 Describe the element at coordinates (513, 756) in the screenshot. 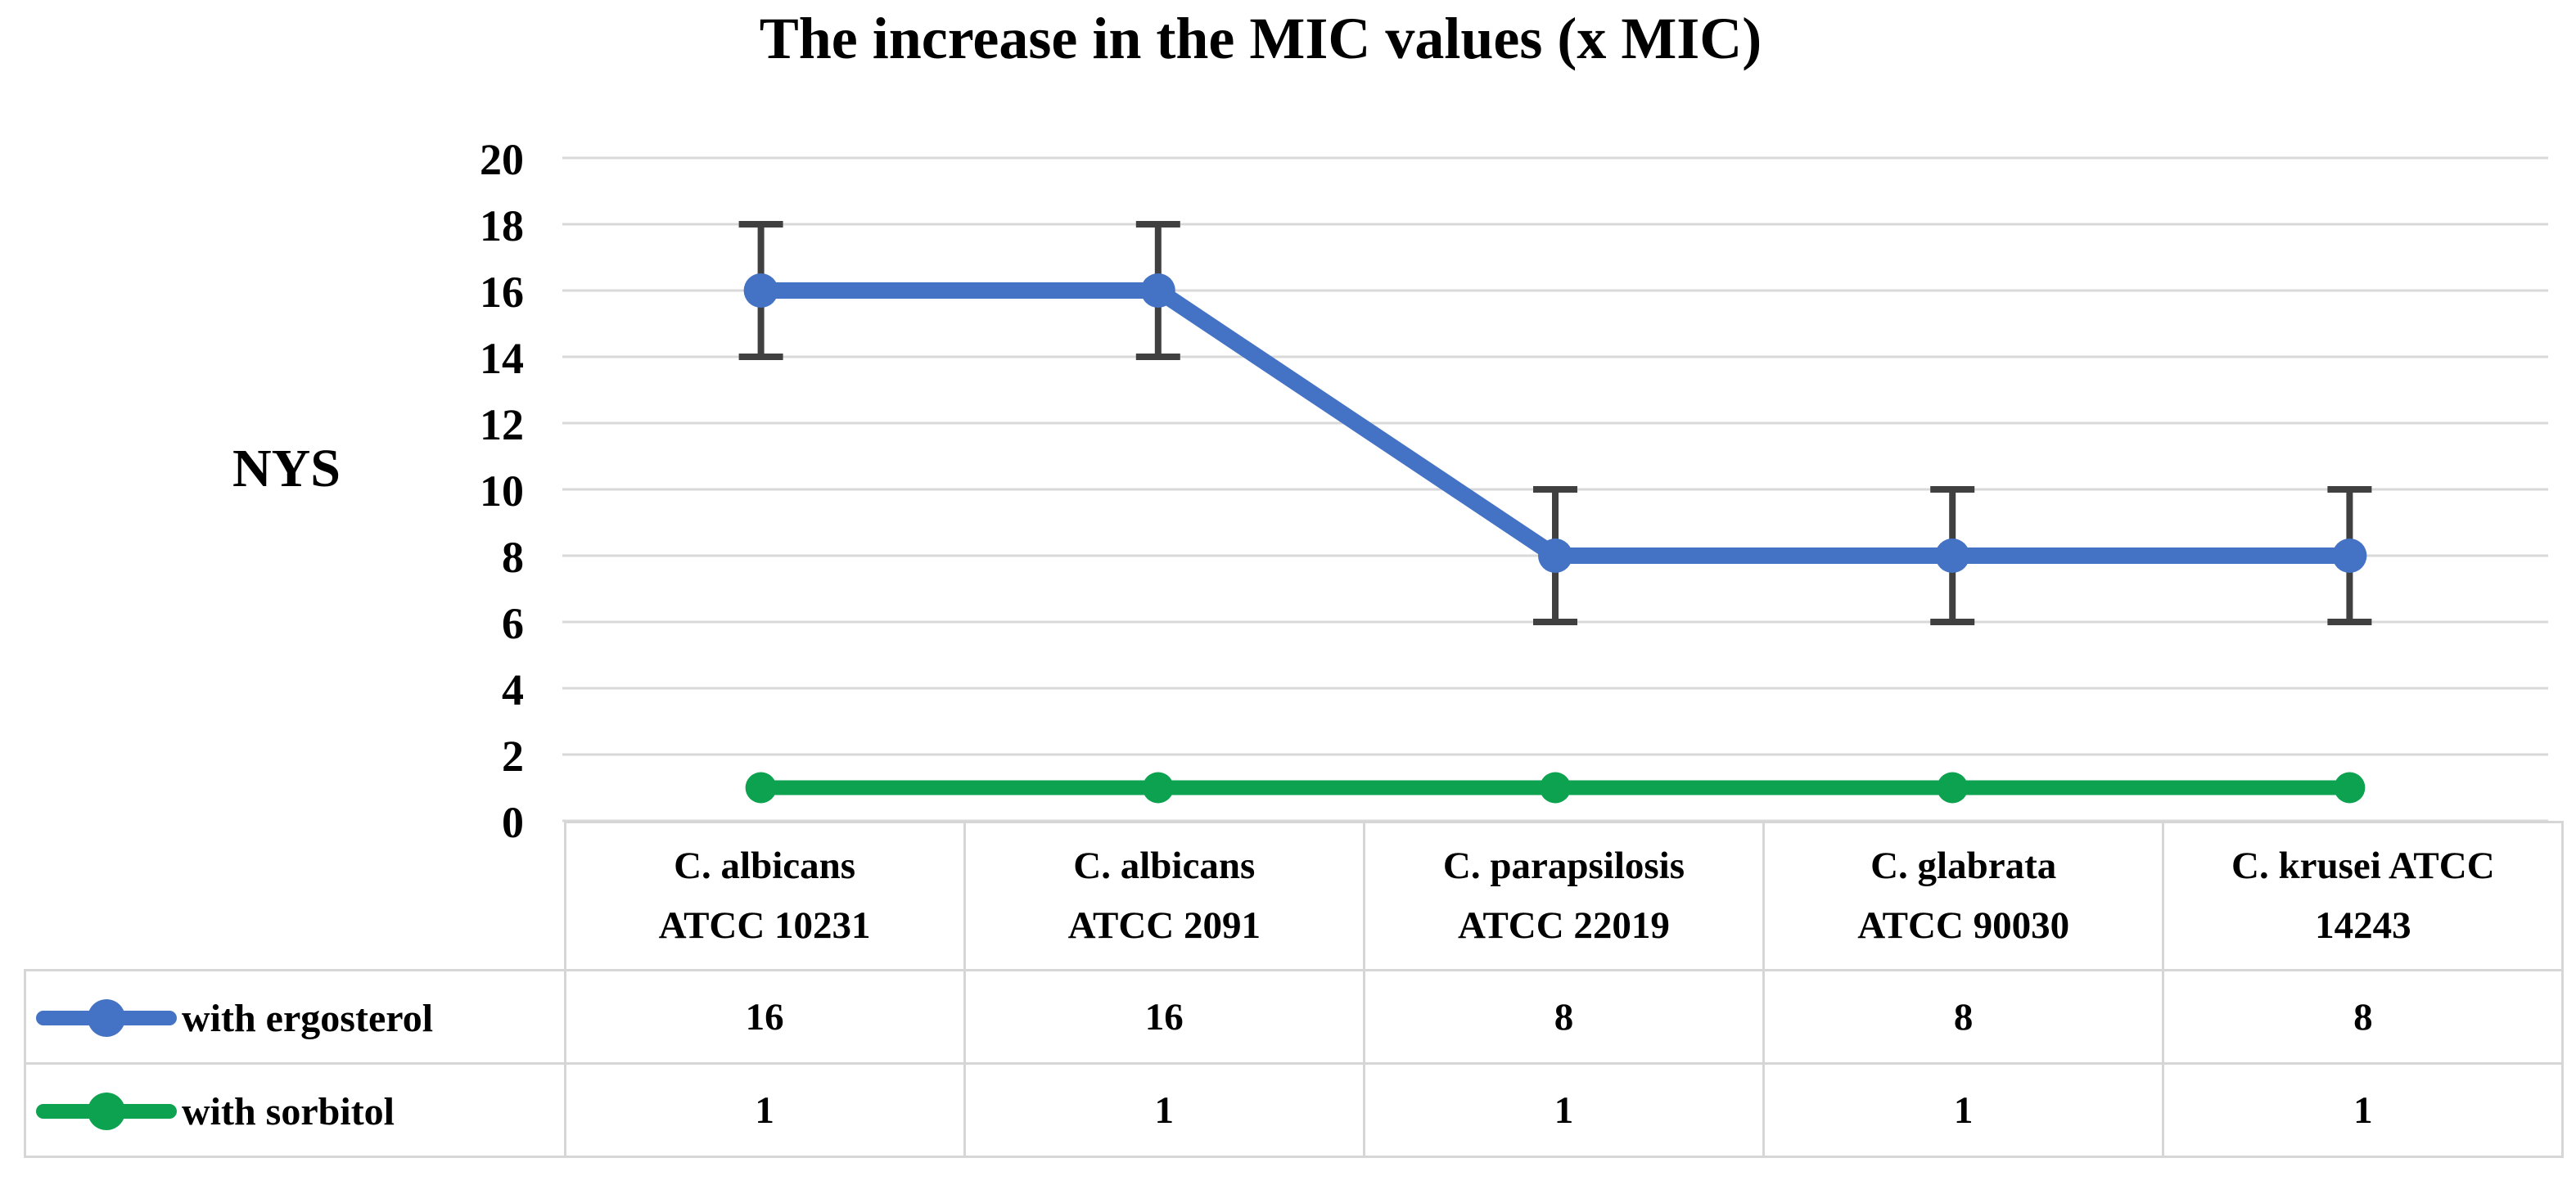

I see `y-tick-label: 2` at that location.